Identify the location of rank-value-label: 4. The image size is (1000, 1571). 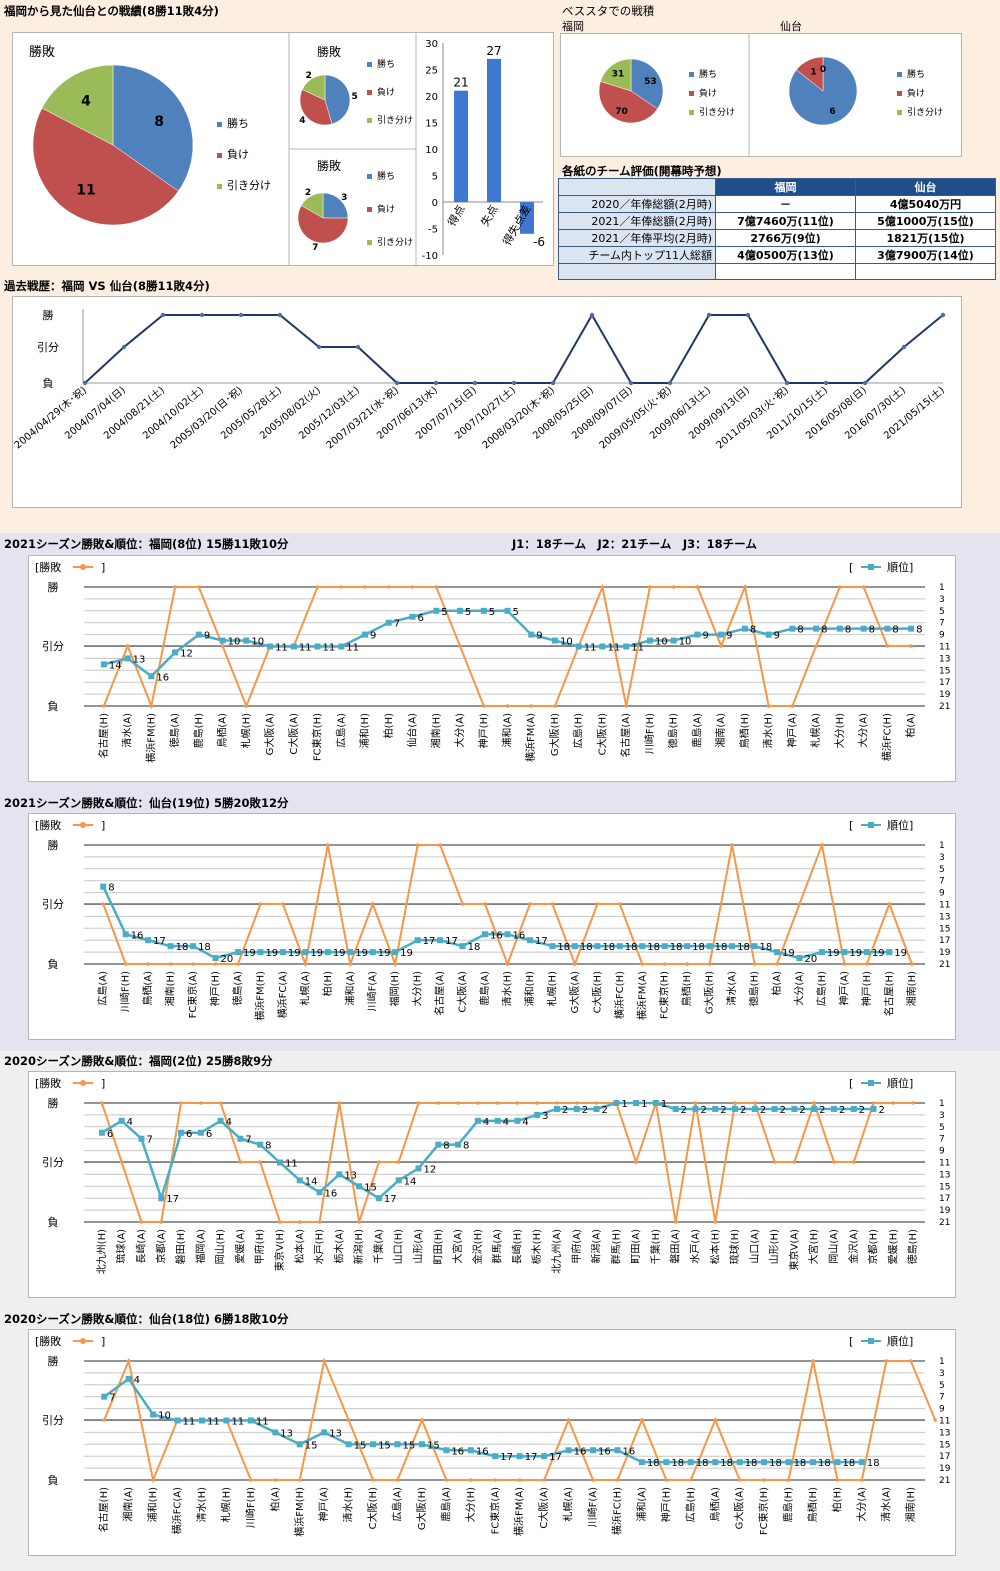
(506, 1122).